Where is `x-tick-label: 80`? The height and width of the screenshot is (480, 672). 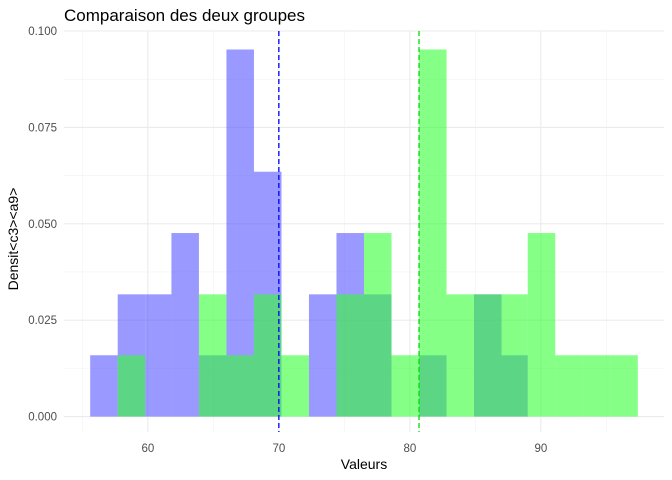
x-tick-label: 80 is located at coordinates (409, 449).